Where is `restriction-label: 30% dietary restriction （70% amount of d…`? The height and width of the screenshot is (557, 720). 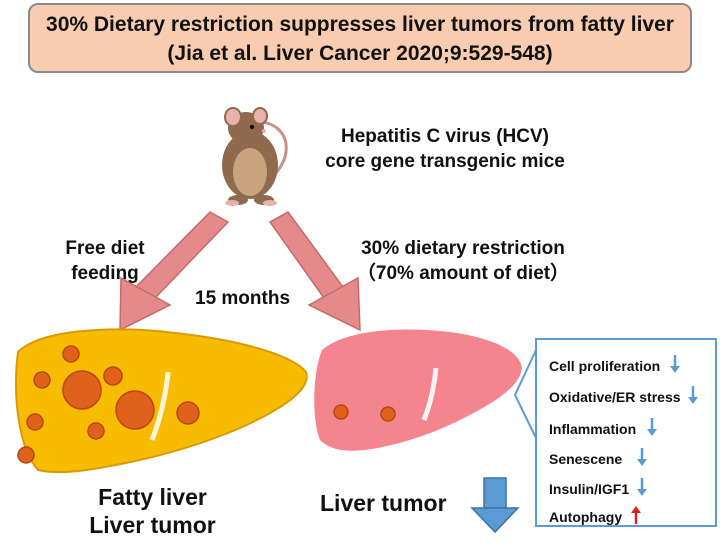
restriction-label: 30% dietary restriction （70% amount of d… is located at coordinates (463, 261).